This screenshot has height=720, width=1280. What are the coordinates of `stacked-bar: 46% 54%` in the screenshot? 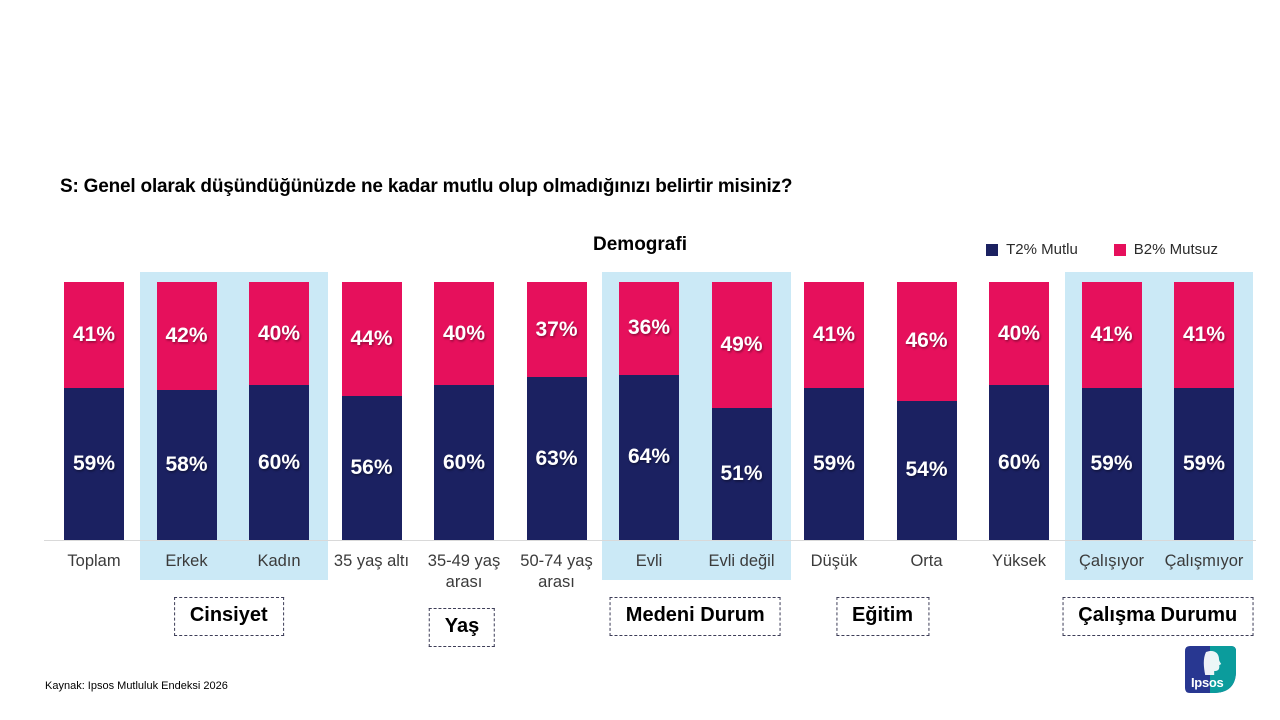 It's located at (926, 411).